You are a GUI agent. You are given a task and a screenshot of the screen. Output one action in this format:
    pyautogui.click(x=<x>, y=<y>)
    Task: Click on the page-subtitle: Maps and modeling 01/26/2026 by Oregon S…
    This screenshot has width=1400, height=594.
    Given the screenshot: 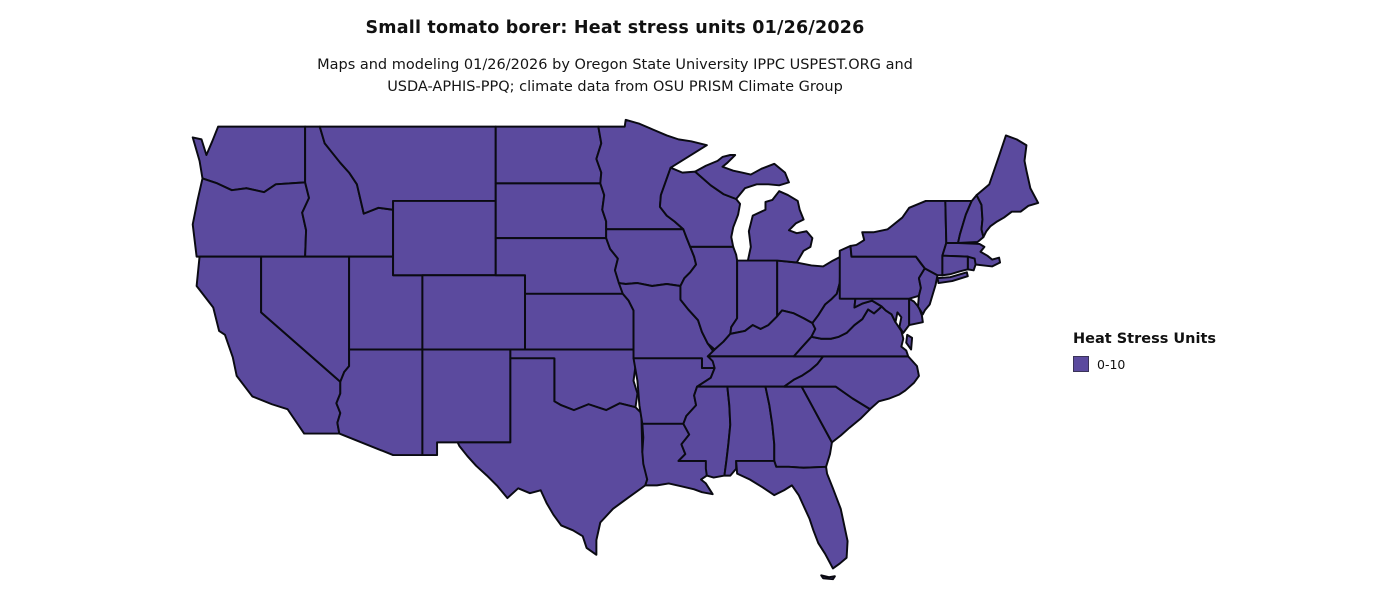 What is the action you would take?
    pyautogui.click(x=615, y=76)
    